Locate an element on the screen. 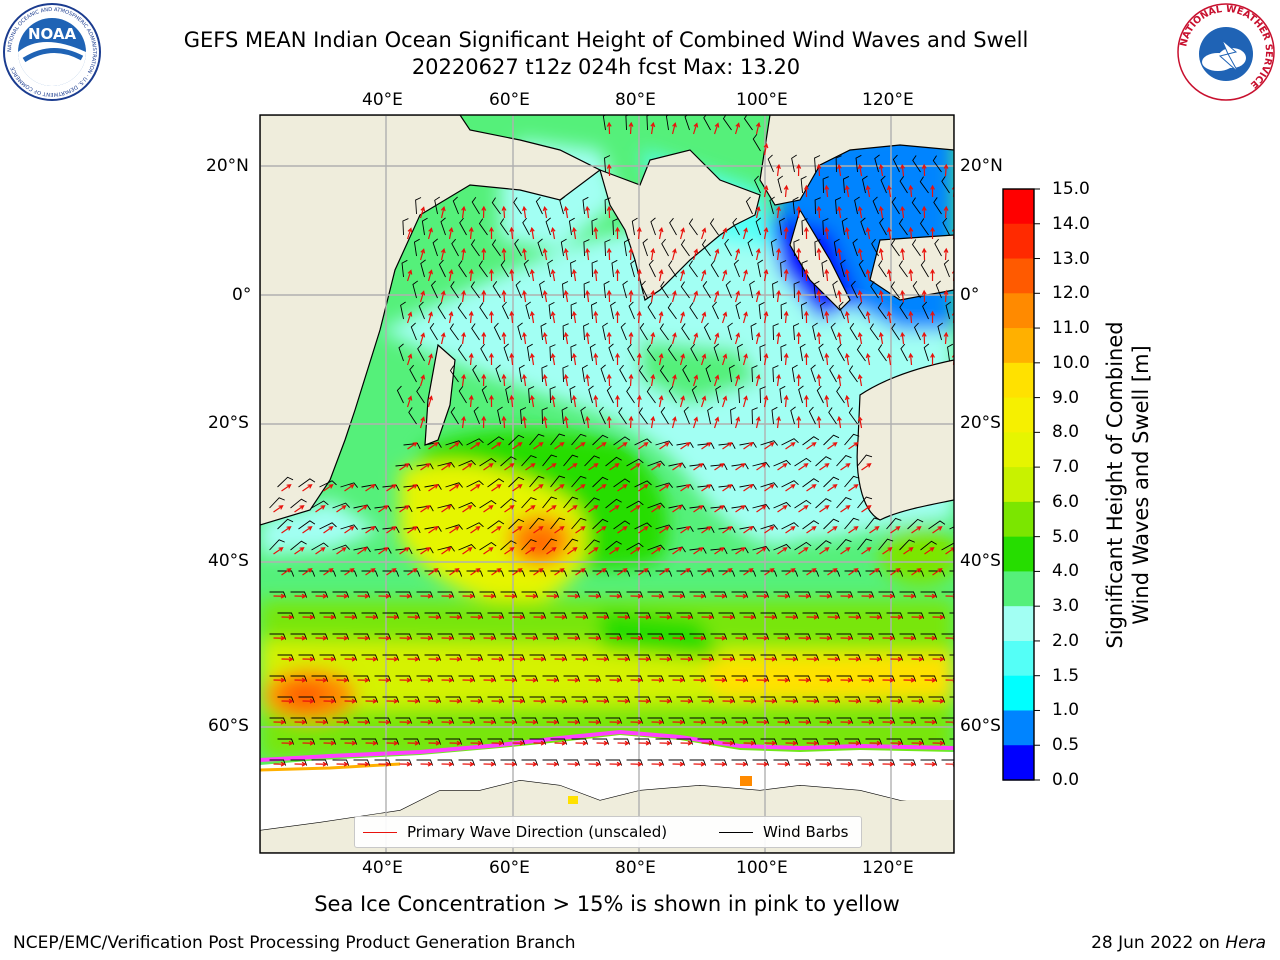 Image resolution: width=1280 pixels, height=960 pixels. left-lat-label-40s: 40°S is located at coordinates (228, 561).